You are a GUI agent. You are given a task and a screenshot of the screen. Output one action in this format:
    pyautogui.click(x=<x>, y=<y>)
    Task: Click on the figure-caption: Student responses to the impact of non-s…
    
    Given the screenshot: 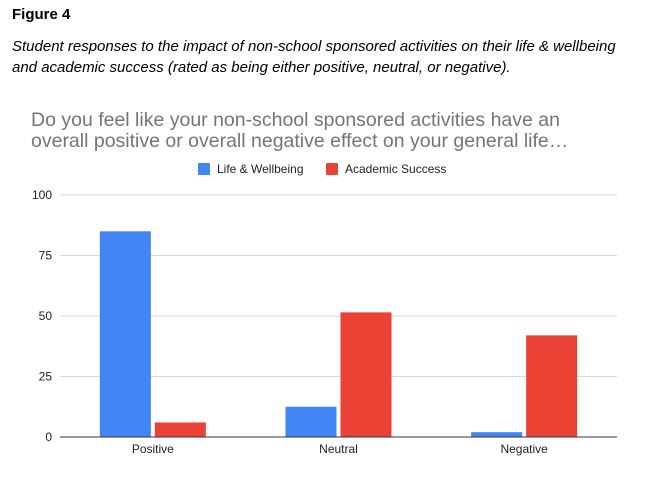 What is the action you would take?
    pyautogui.click(x=314, y=57)
    